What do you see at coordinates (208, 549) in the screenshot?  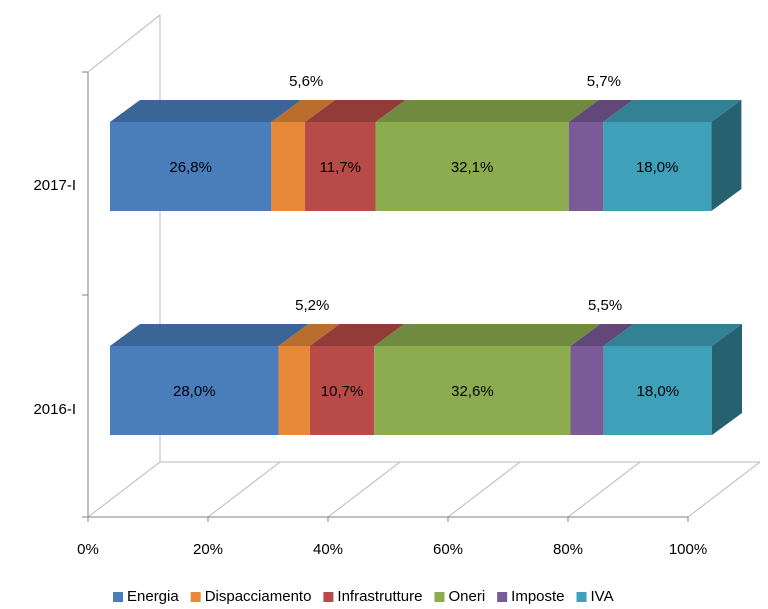 I see `x-tick-label: 20%` at bounding box center [208, 549].